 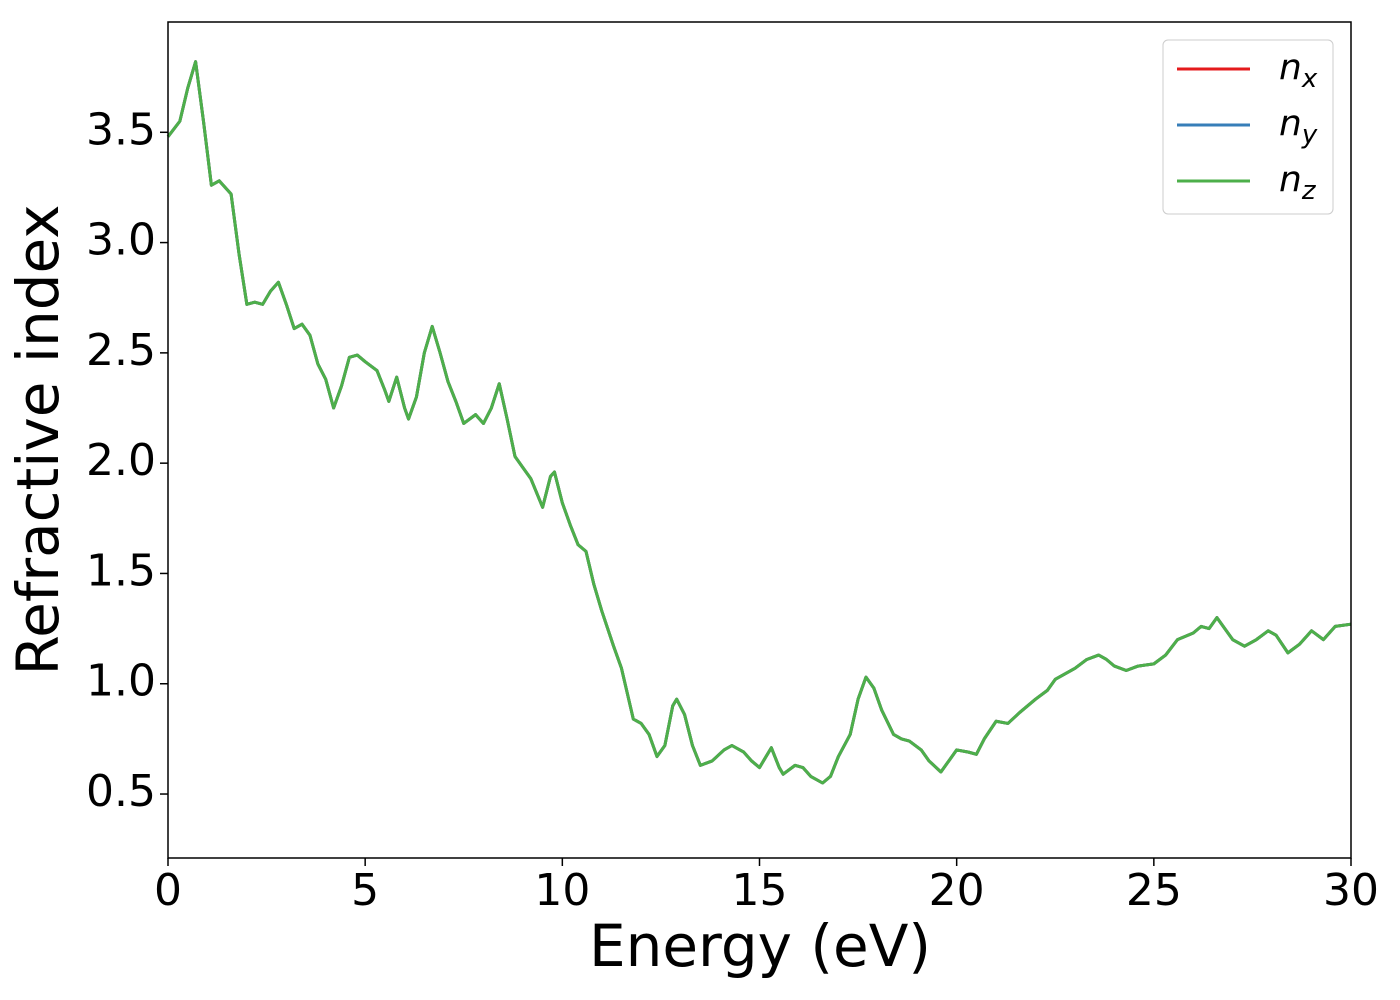 What do you see at coordinates (121, 350) in the screenshot?
I see `y-tick-label: 2.5` at bounding box center [121, 350].